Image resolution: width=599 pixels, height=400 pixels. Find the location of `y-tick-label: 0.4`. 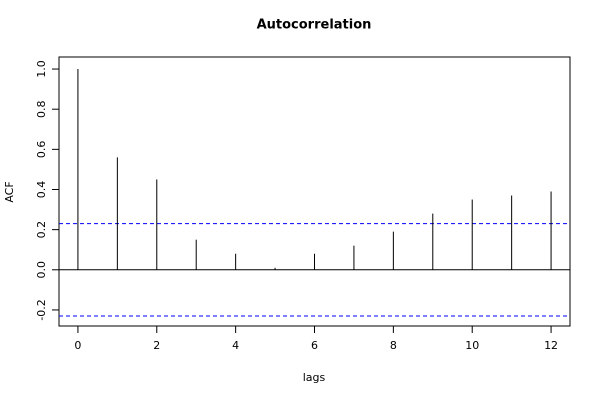

y-tick-label: 0.4 is located at coordinates (41, 190).